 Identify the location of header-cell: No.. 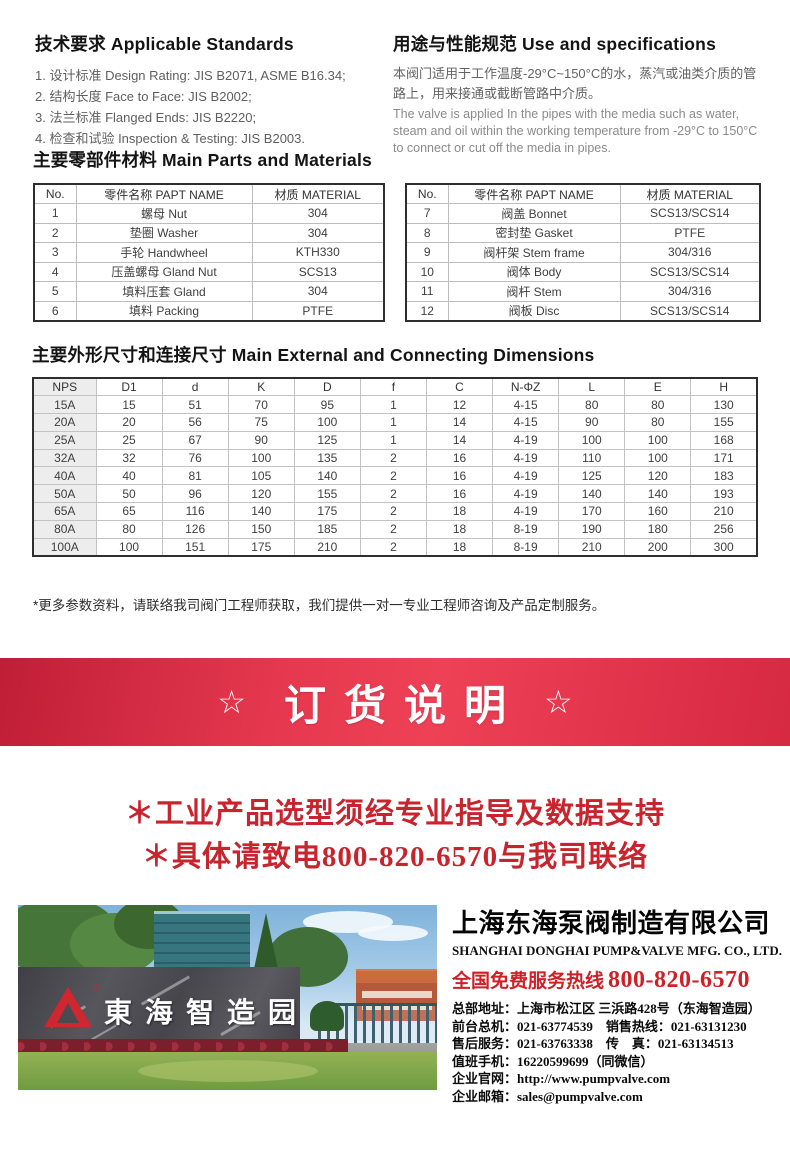
(55, 193).